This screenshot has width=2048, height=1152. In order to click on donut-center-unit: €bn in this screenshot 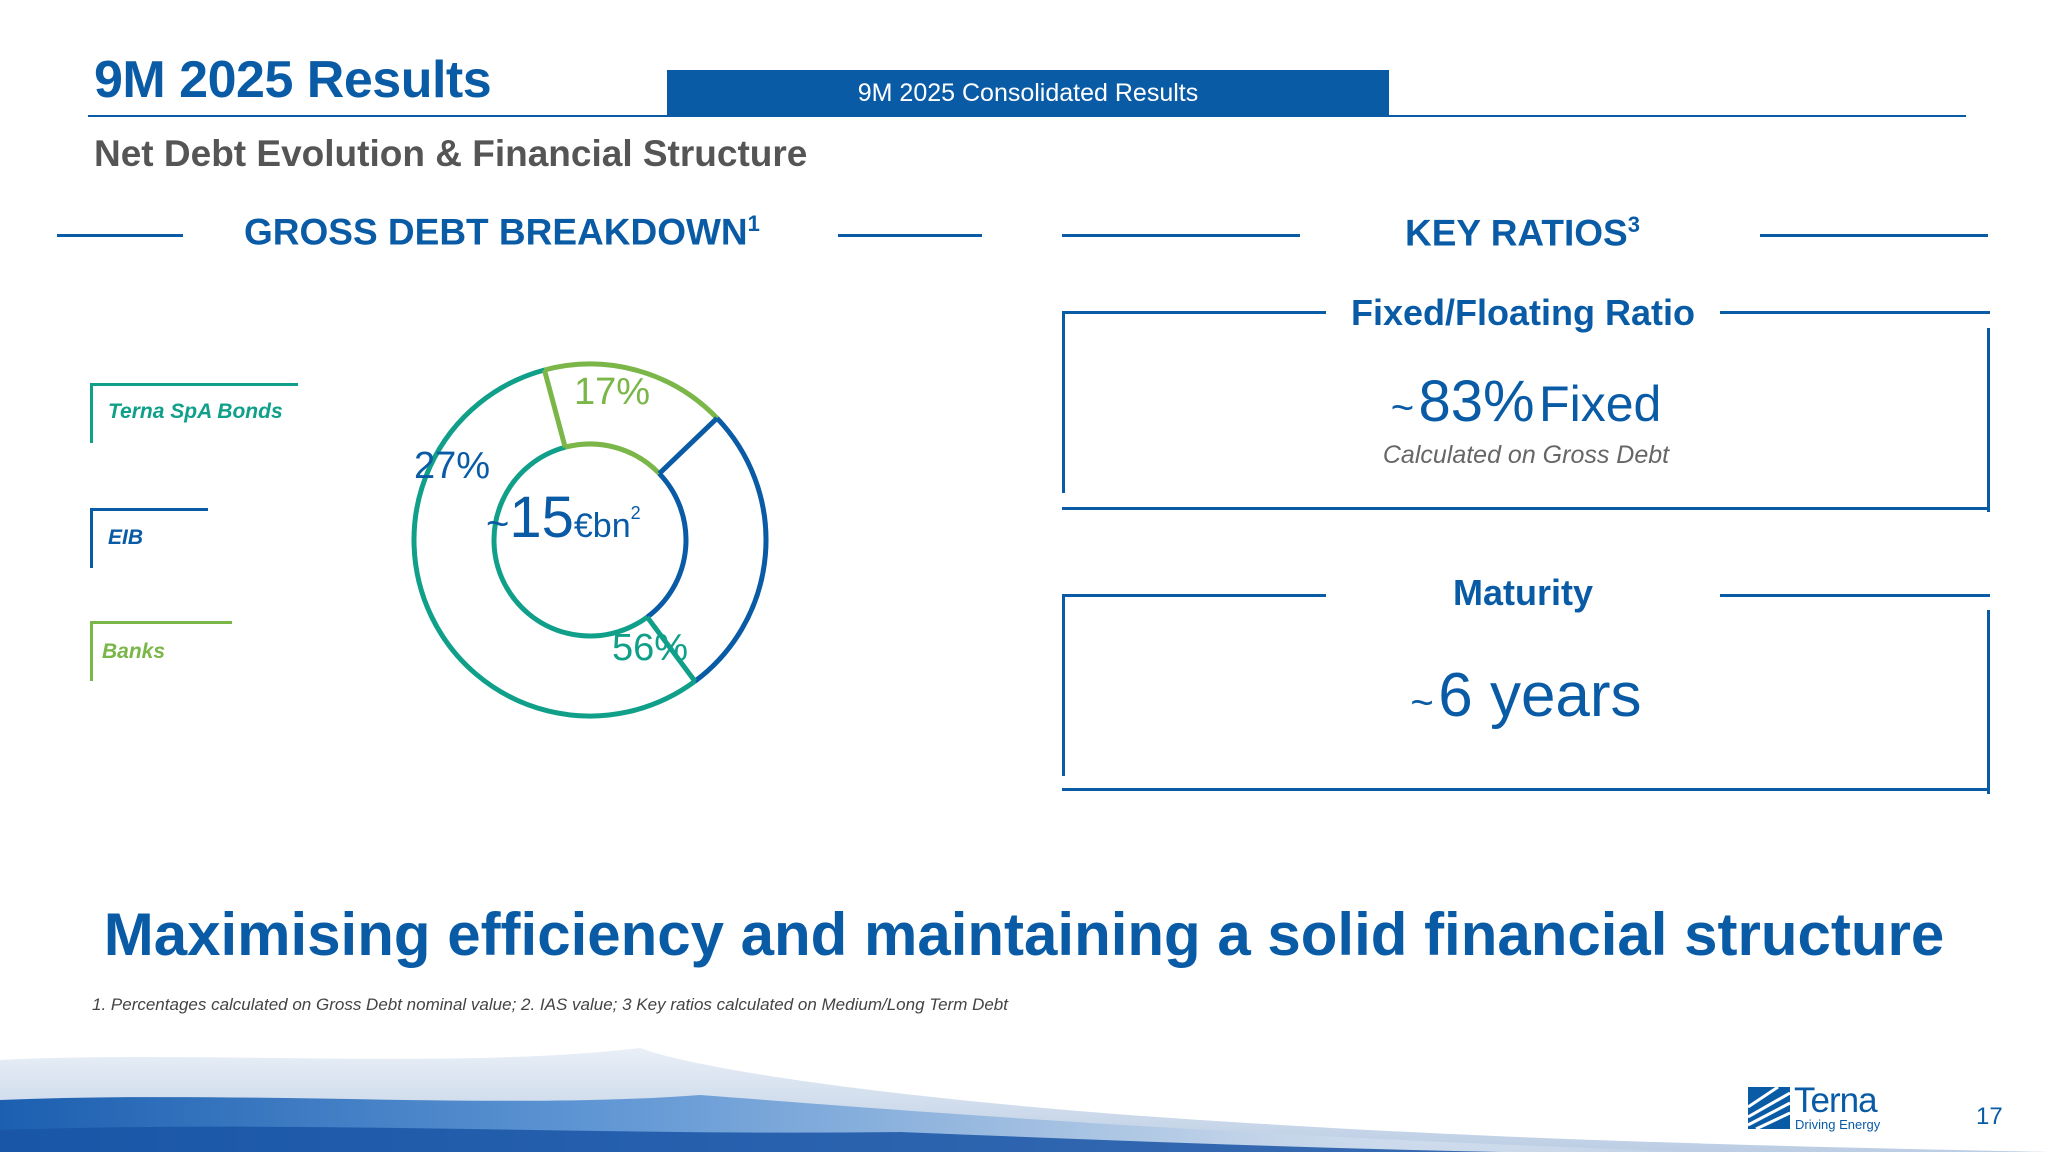, I will do `click(602, 526)`.